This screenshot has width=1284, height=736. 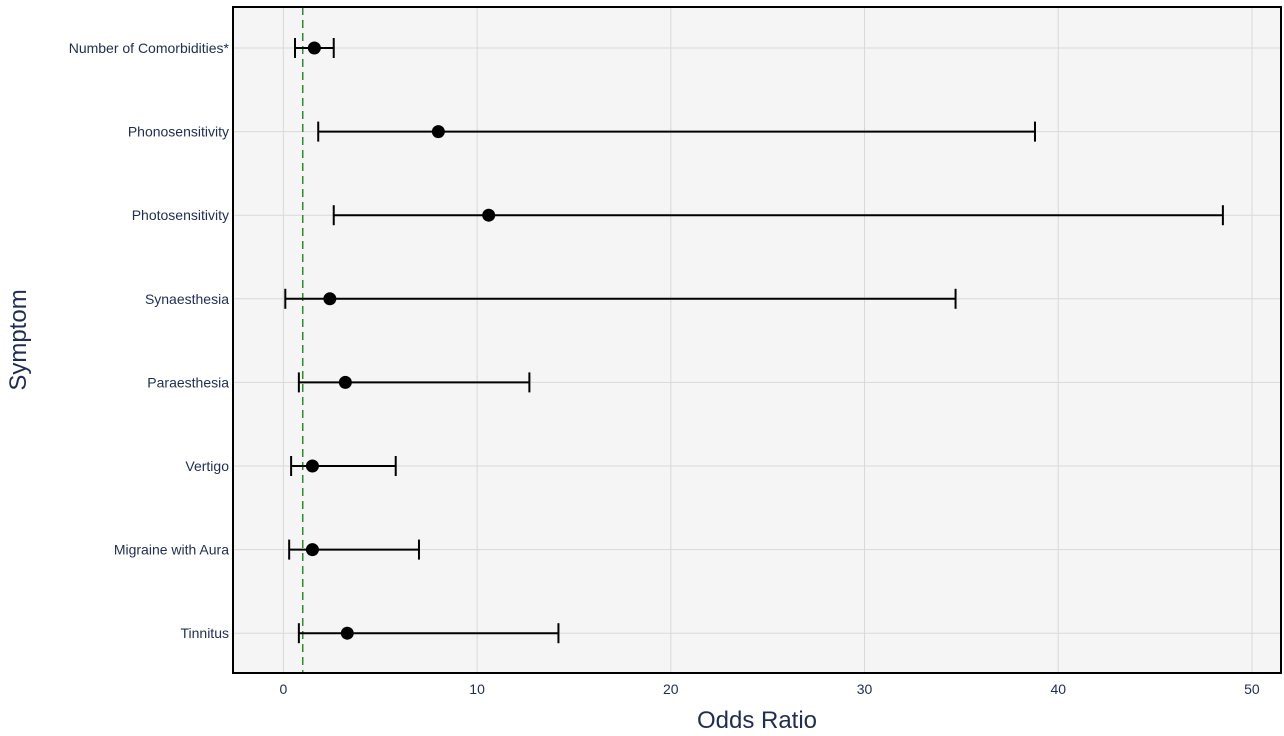 What do you see at coordinates (1058, 689) in the screenshot?
I see `x-tick-label: 40` at bounding box center [1058, 689].